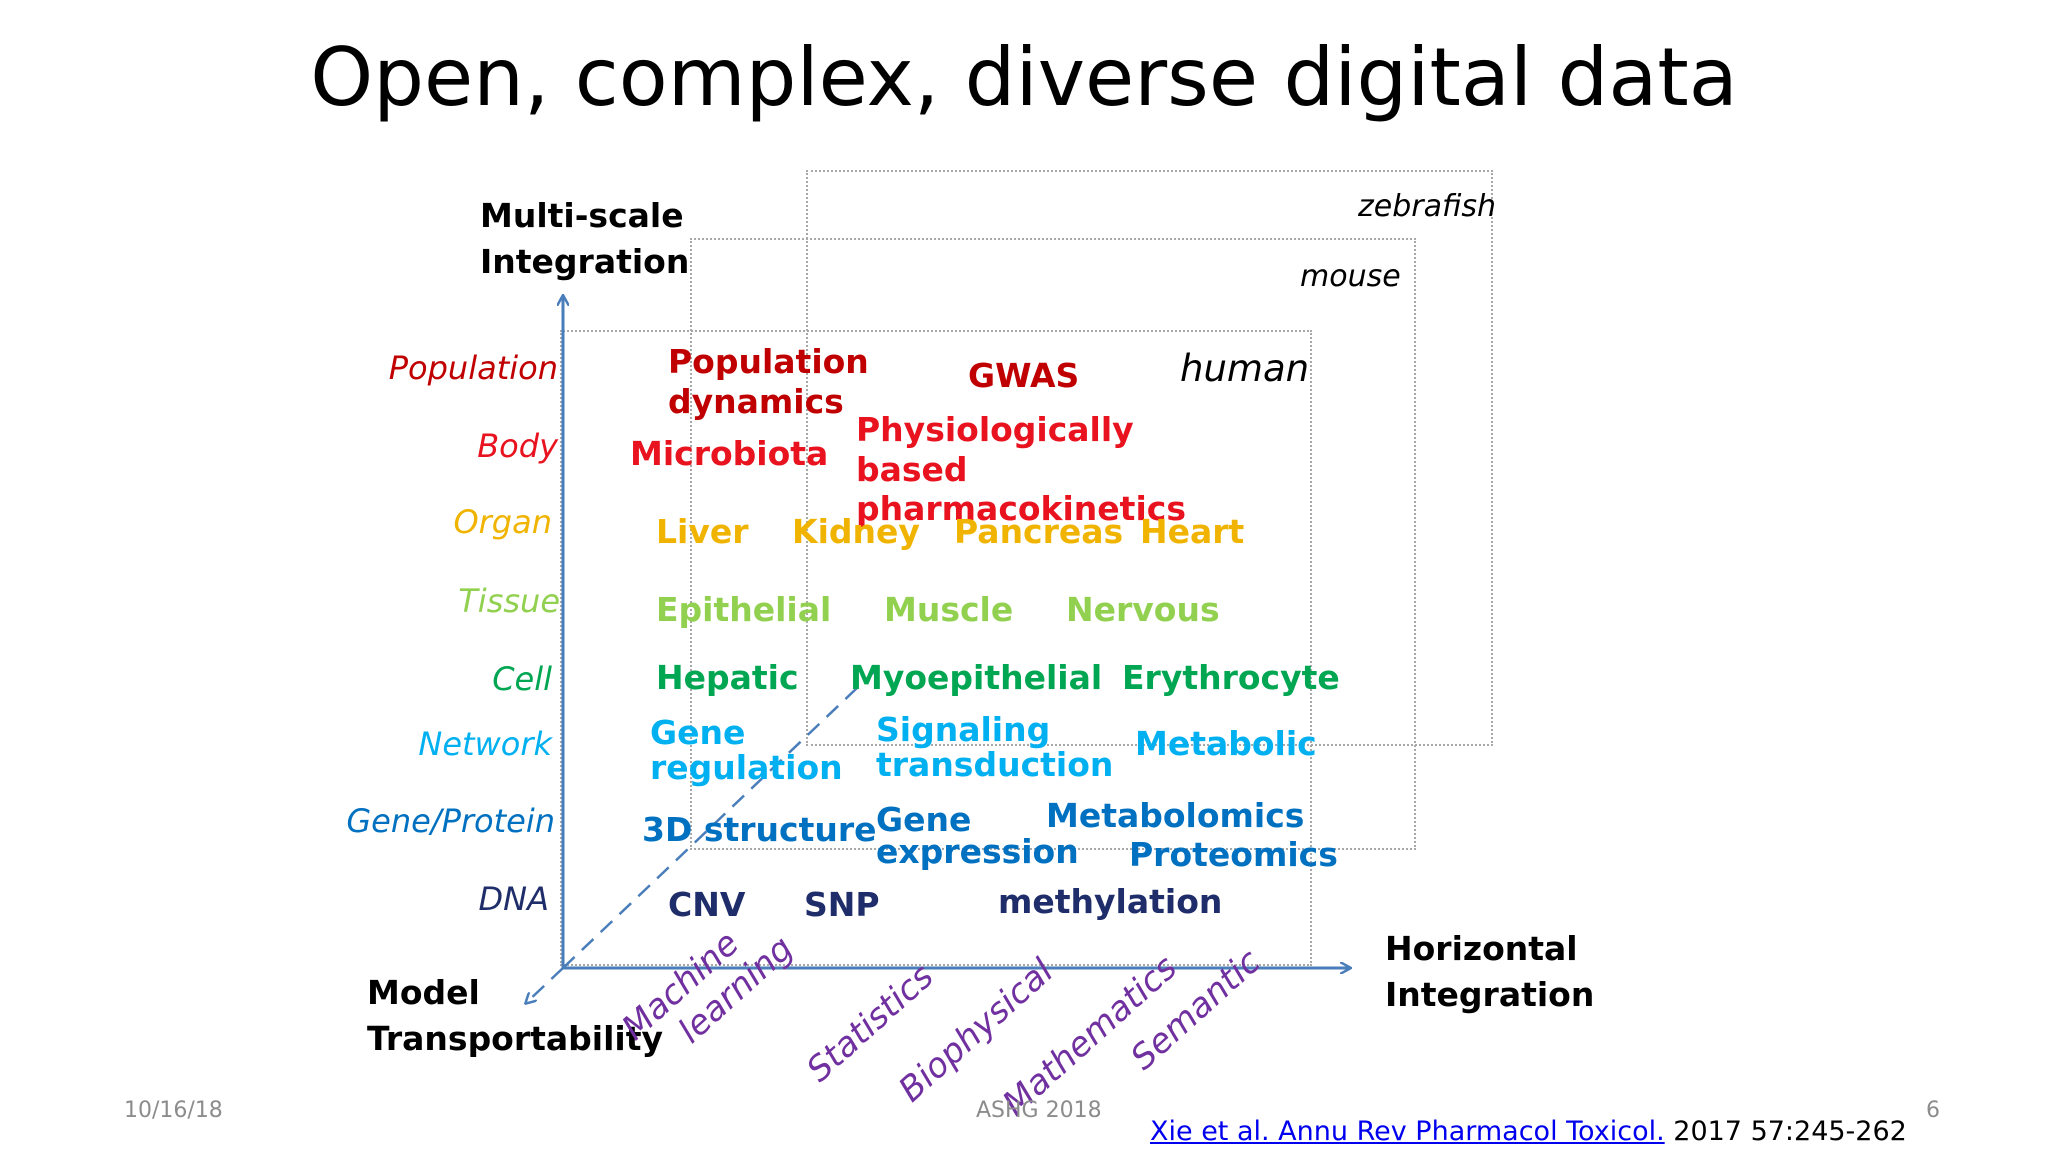  I want to click on scale-label-tissue: Tissue, so click(509, 601).